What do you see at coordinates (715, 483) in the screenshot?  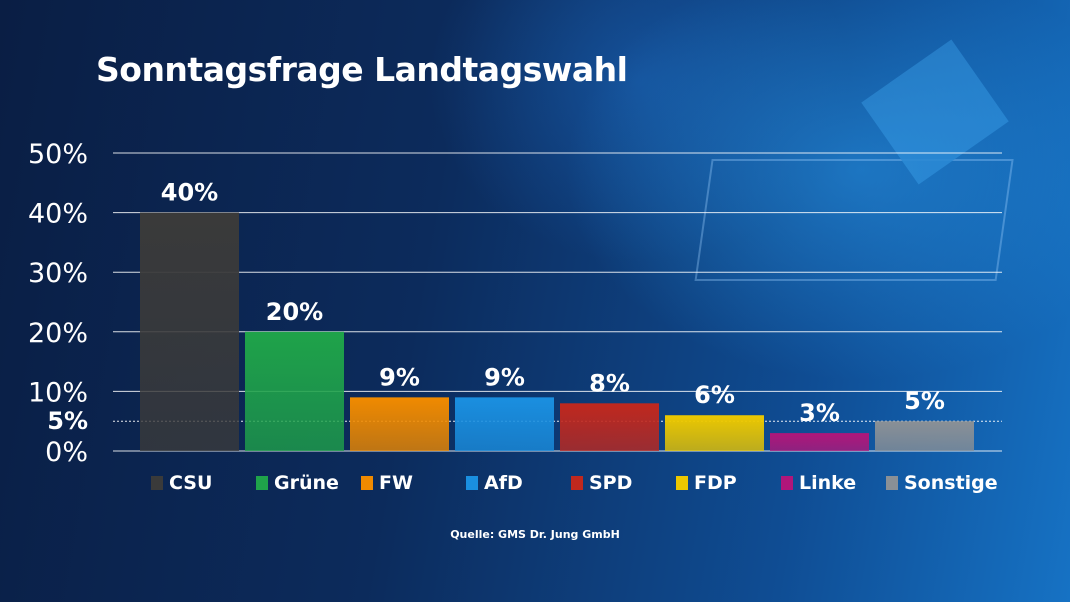 I see `legend-label: FDP` at bounding box center [715, 483].